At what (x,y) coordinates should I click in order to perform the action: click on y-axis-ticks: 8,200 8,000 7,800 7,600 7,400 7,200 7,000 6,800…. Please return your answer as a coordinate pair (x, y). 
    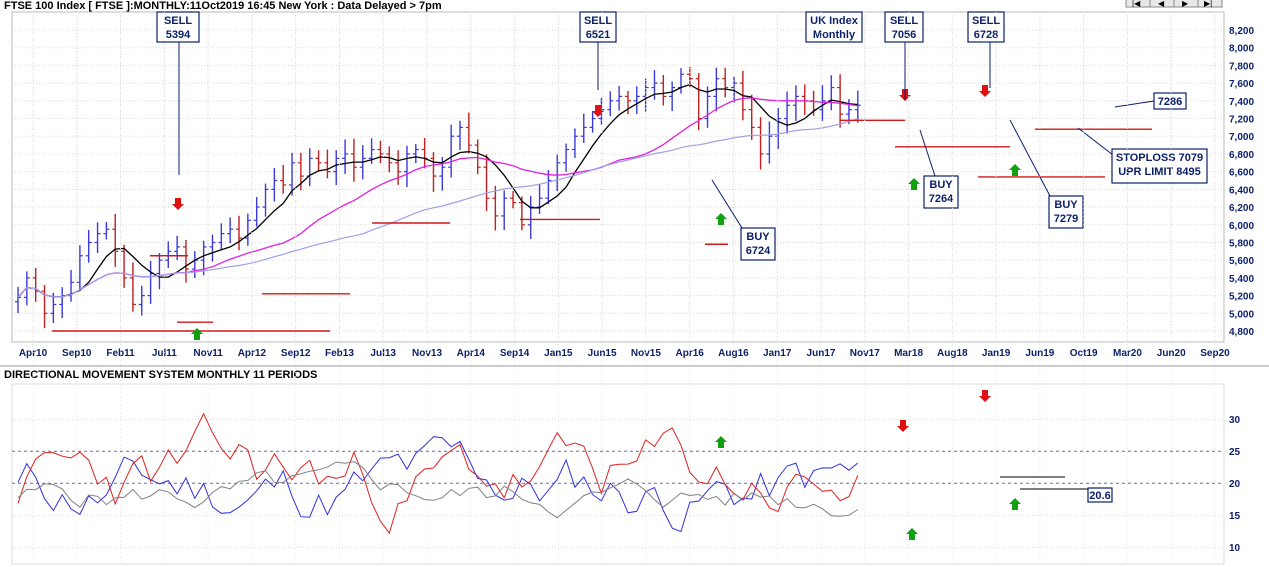
    Looking at the image, I should click on (1241, 182).